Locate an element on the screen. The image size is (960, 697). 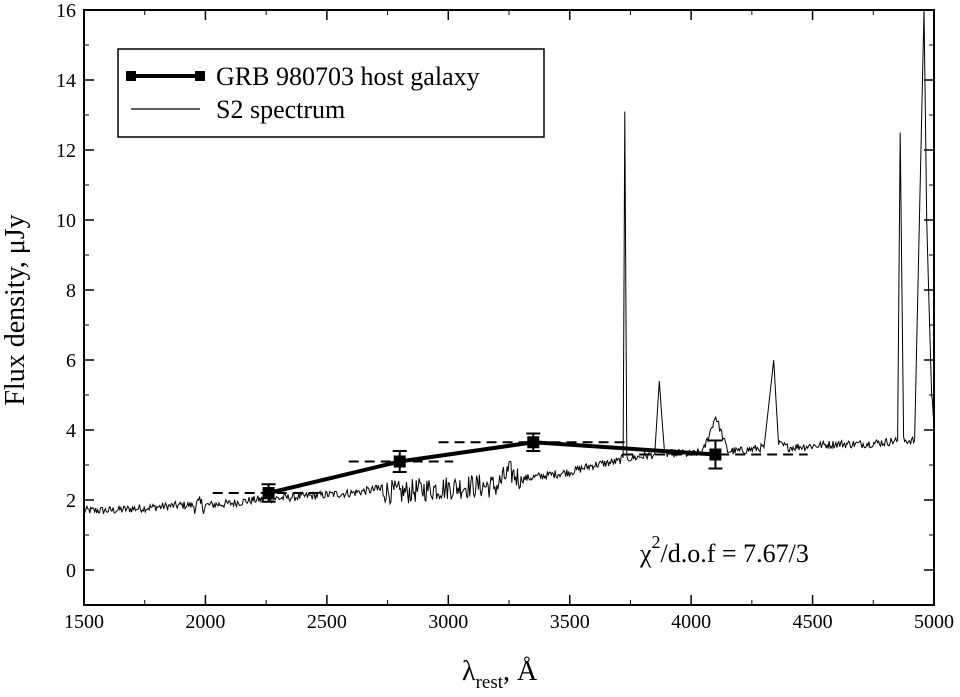
chi-rest: /d.o.f = 7.67/3 is located at coordinates (735, 553).